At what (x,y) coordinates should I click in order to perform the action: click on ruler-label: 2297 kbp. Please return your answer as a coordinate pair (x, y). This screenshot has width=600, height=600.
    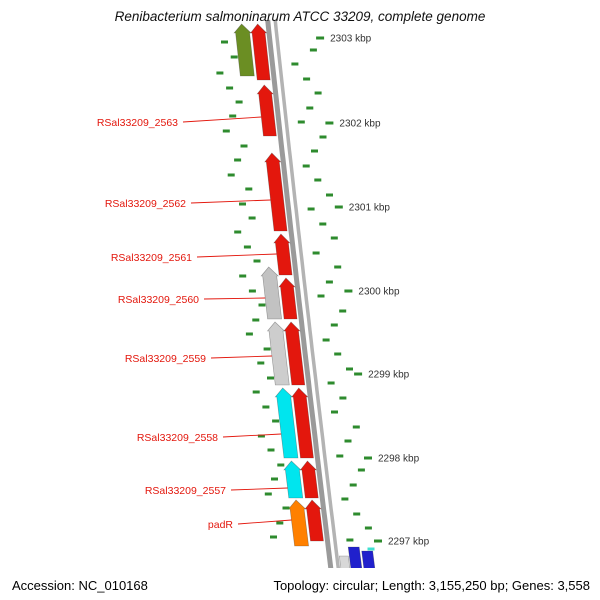
    Looking at the image, I should click on (409, 542).